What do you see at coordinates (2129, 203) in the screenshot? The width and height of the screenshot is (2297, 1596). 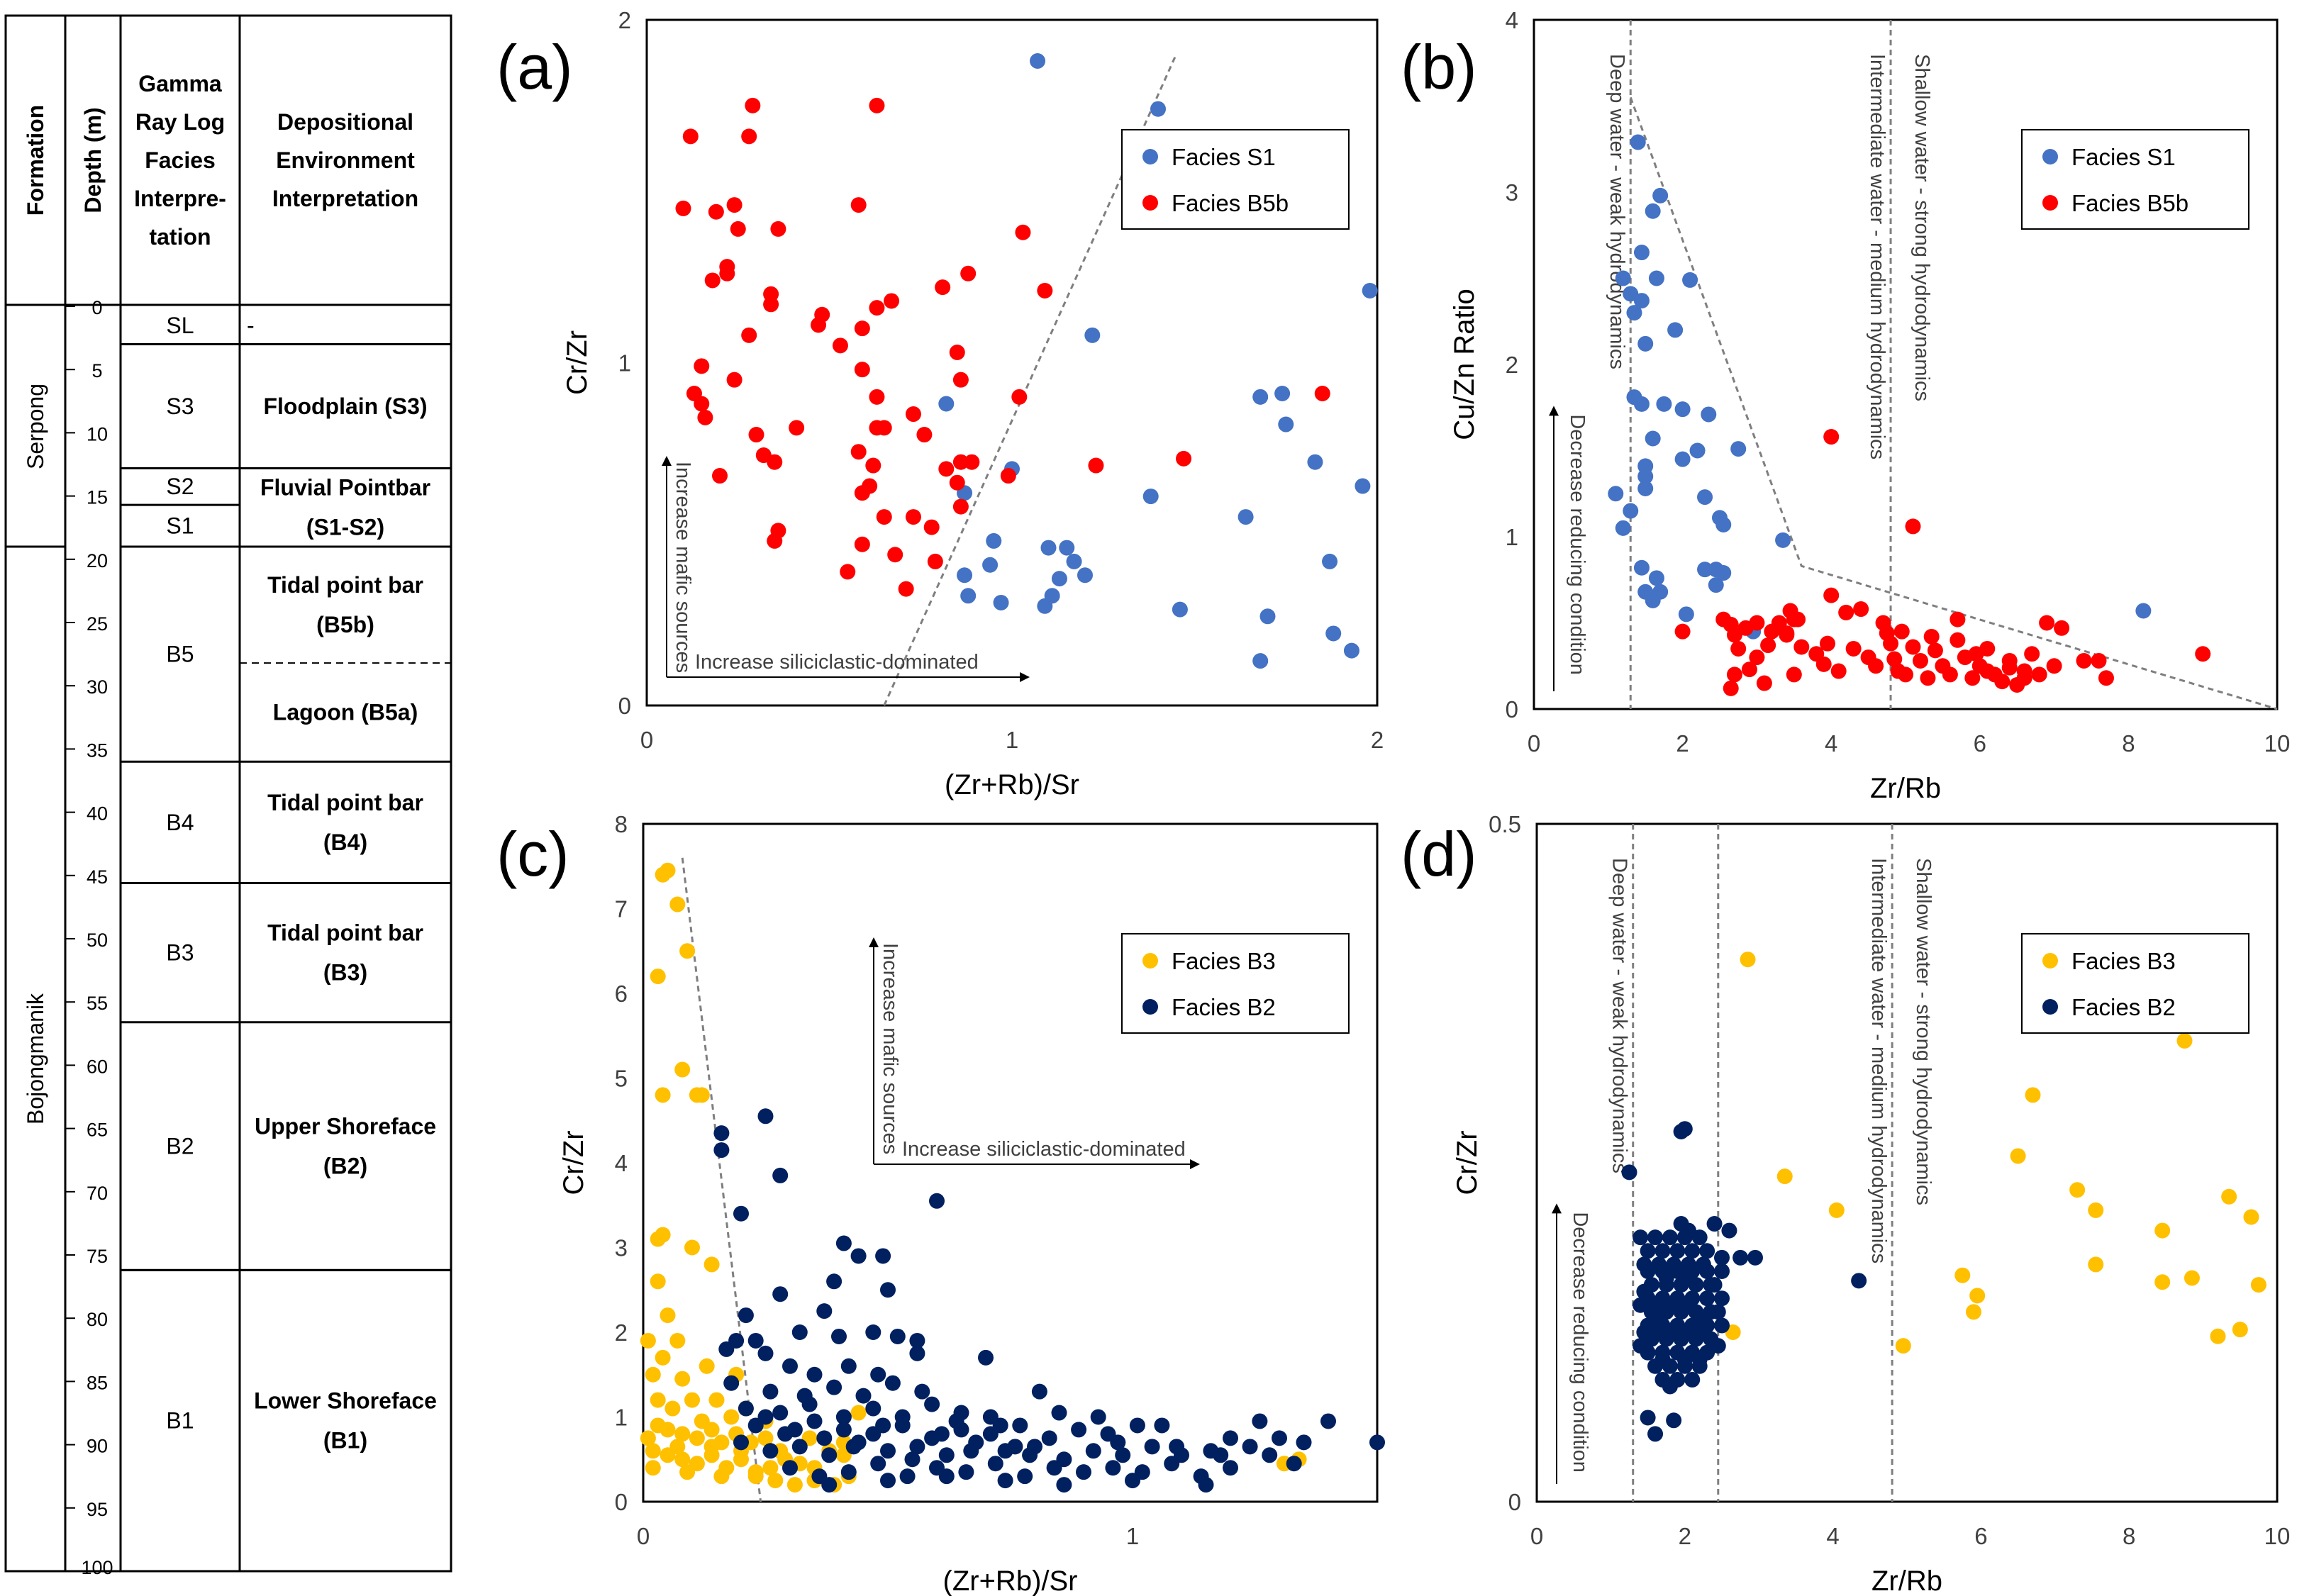 I see `legend-label: Facies B5b` at bounding box center [2129, 203].